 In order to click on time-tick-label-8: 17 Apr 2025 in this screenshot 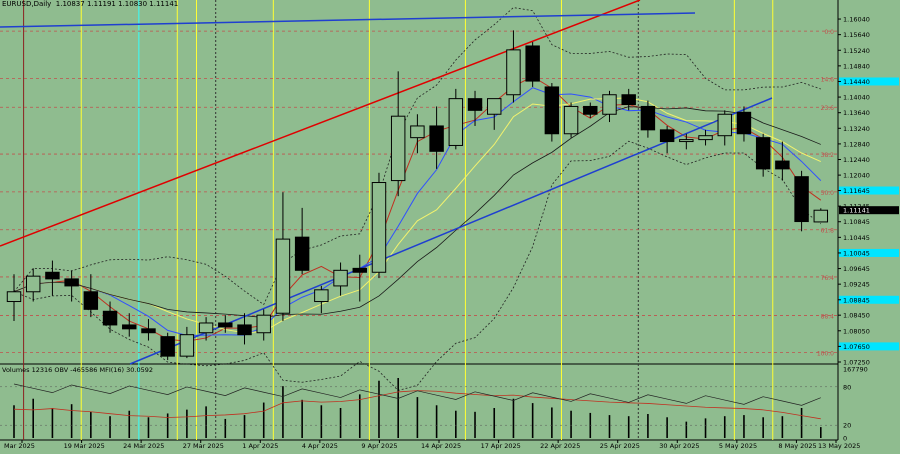, I will do `click(501, 446)`.